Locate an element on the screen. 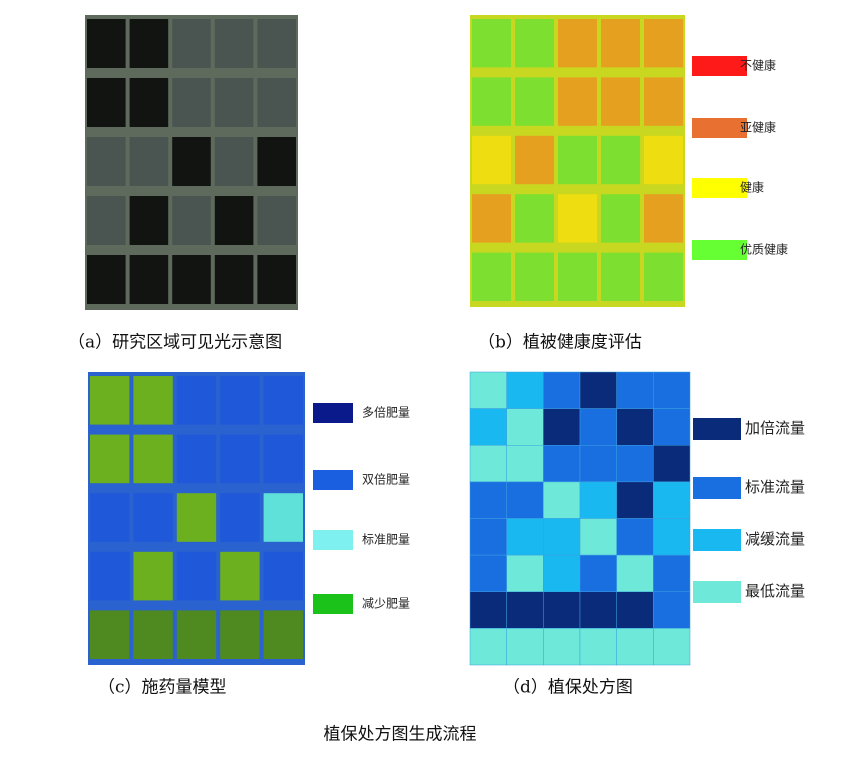 Image resolution: width=857 pixels, height=764 pixels. legend-label: 亚健康 is located at coordinates (758, 127).